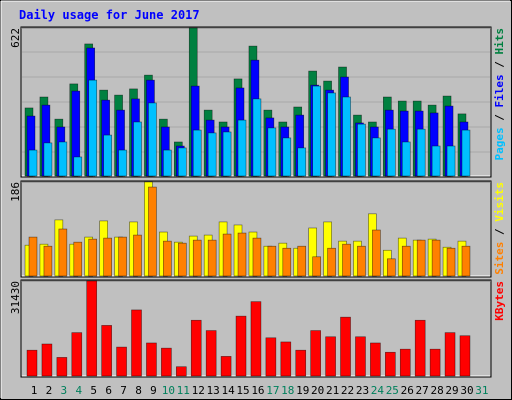 The height and width of the screenshot is (400, 512). What do you see at coordinates (347, 390) in the screenshot?
I see `x-tick-label: 22` at bounding box center [347, 390].